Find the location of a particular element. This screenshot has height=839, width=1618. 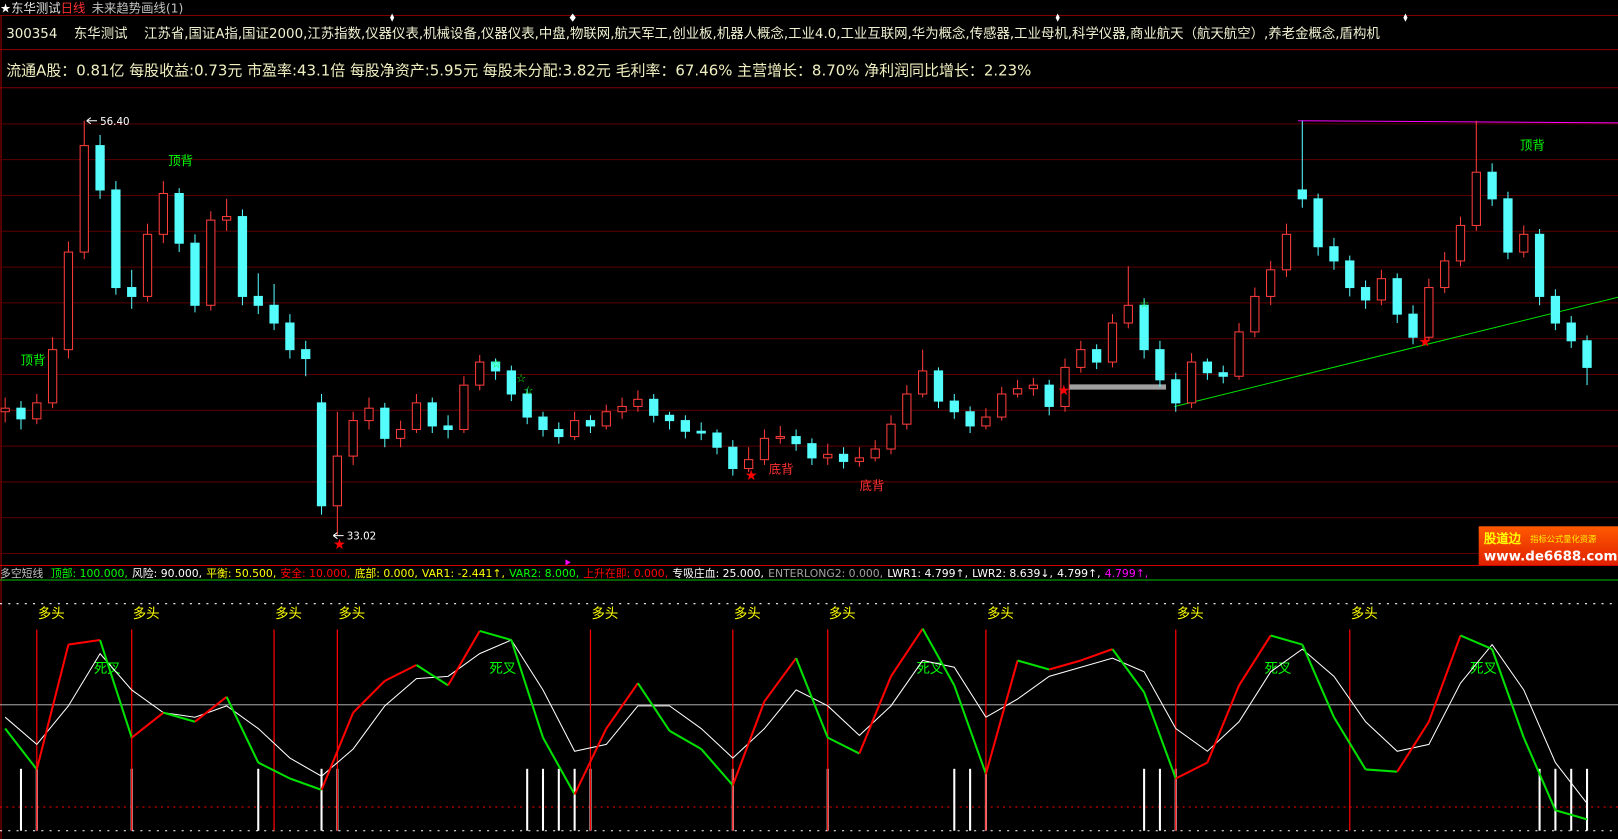

period-label: 日线 is located at coordinates (73, 8).